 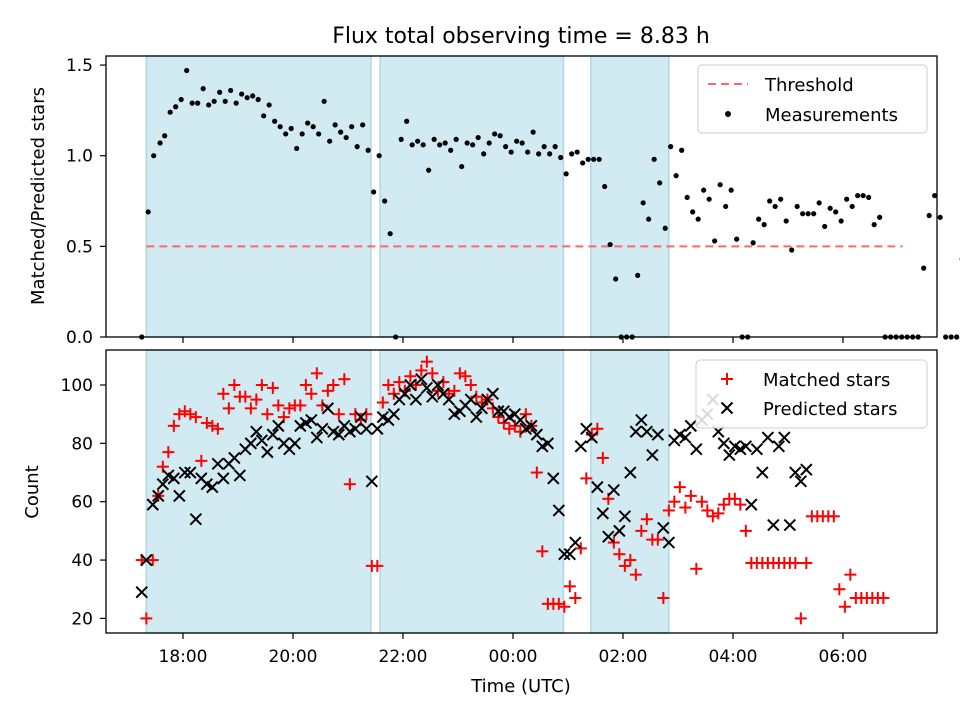 What do you see at coordinates (83, 502) in the screenshot?
I see `bottom-y-axis: 20 40 60 80 100` at bounding box center [83, 502].